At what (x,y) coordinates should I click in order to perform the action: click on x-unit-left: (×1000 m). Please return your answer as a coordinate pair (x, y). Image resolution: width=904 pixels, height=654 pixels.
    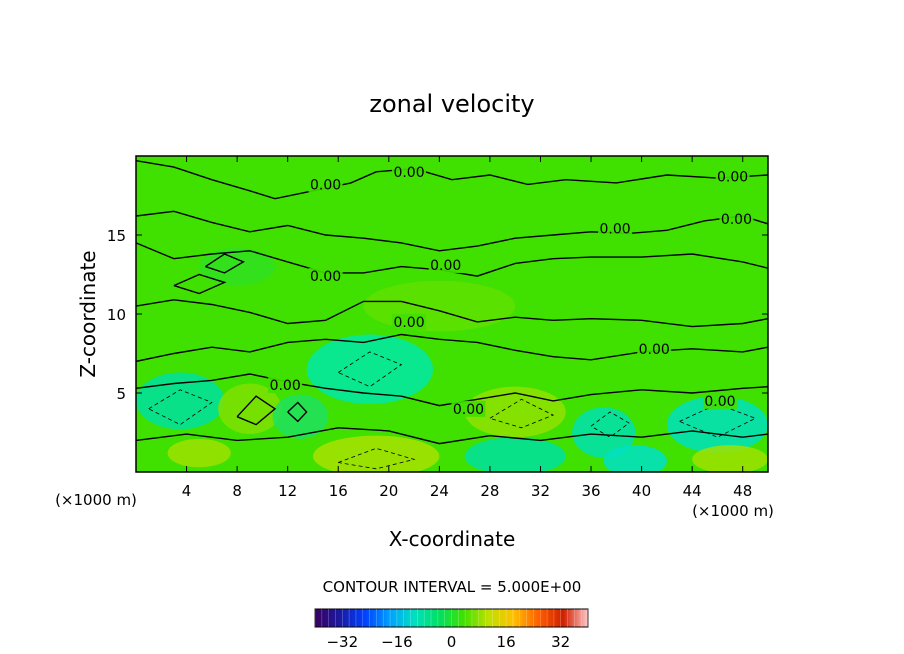
    Looking at the image, I should click on (96, 500).